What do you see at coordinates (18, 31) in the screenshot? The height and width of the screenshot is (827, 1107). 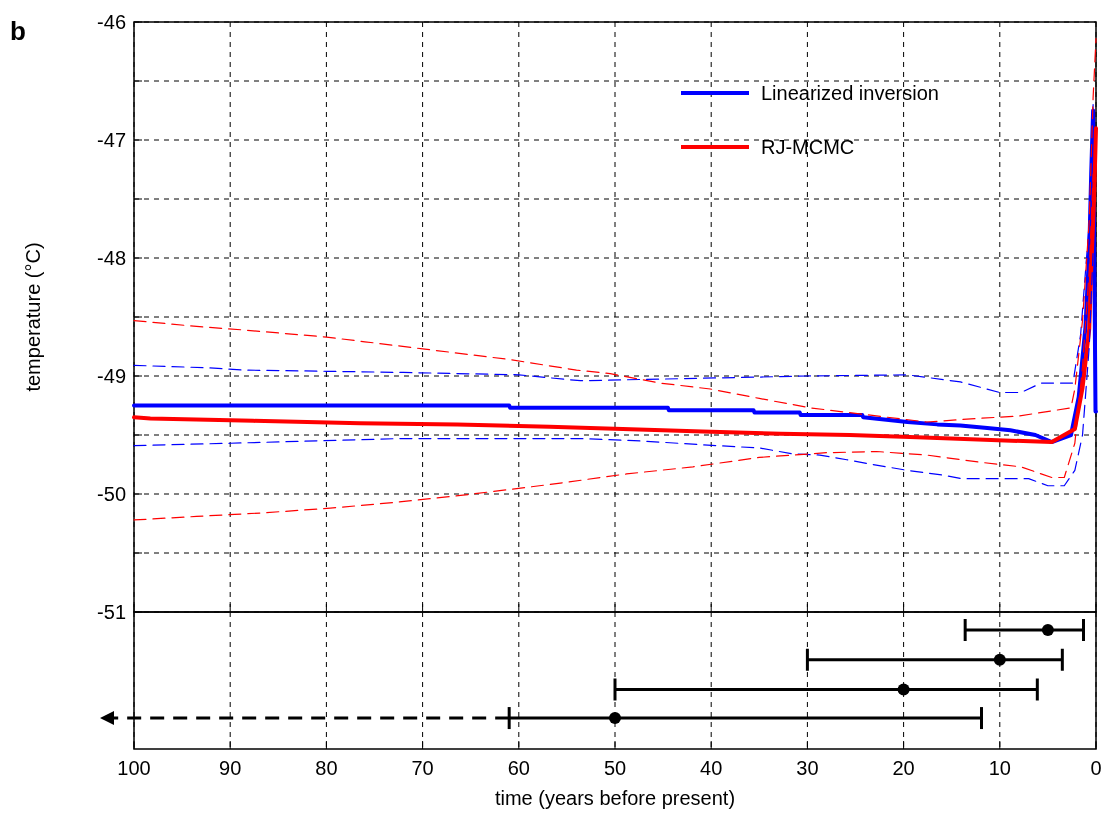 I see `text: b` at bounding box center [18, 31].